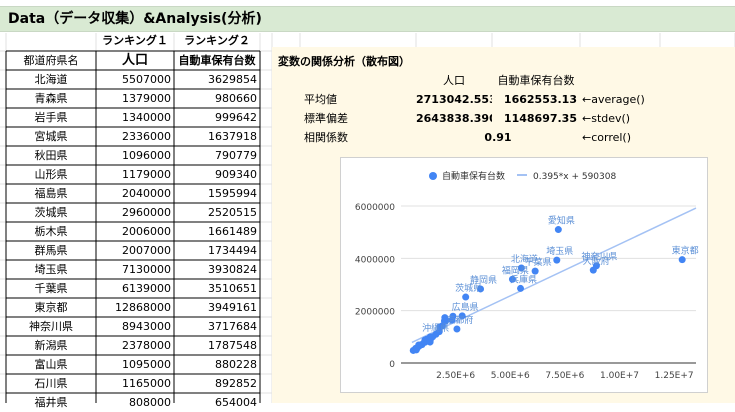  What do you see at coordinates (146, 174) in the screenshot?
I see `cell-population: 1179000` at bounding box center [146, 174].